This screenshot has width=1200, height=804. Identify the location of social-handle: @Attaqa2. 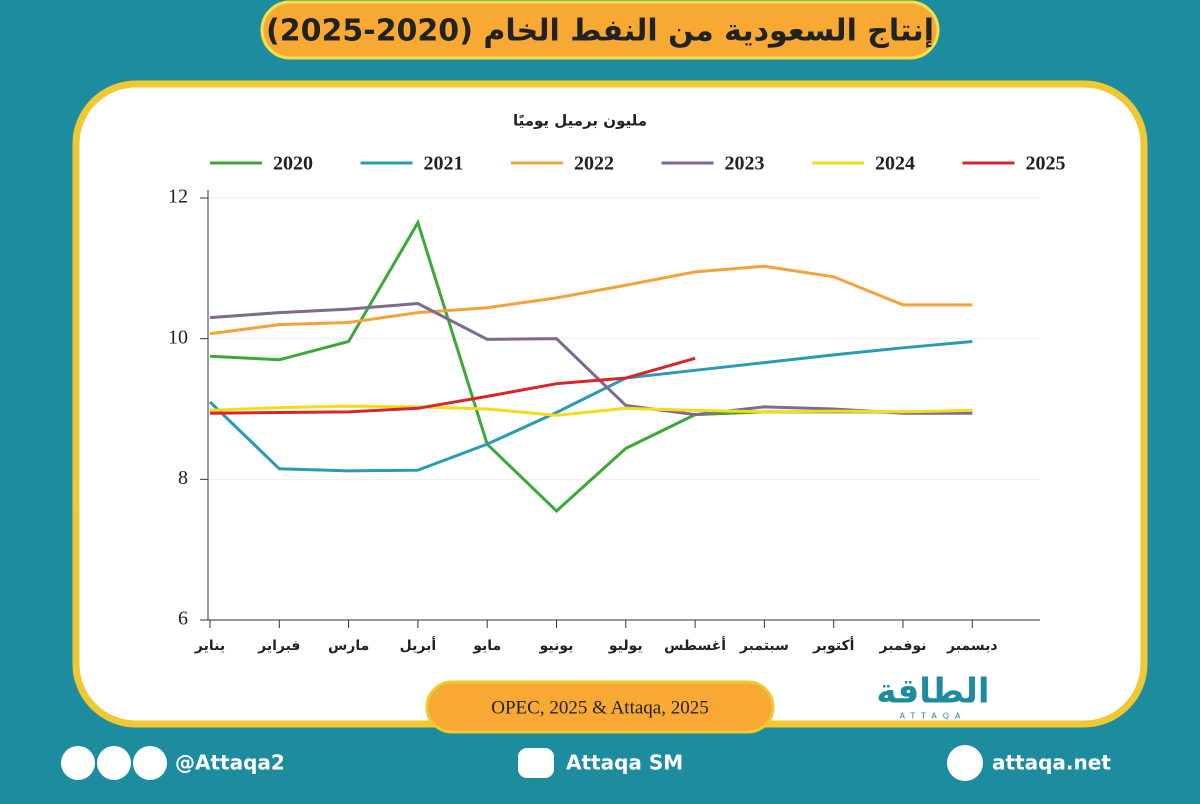
(230, 763).